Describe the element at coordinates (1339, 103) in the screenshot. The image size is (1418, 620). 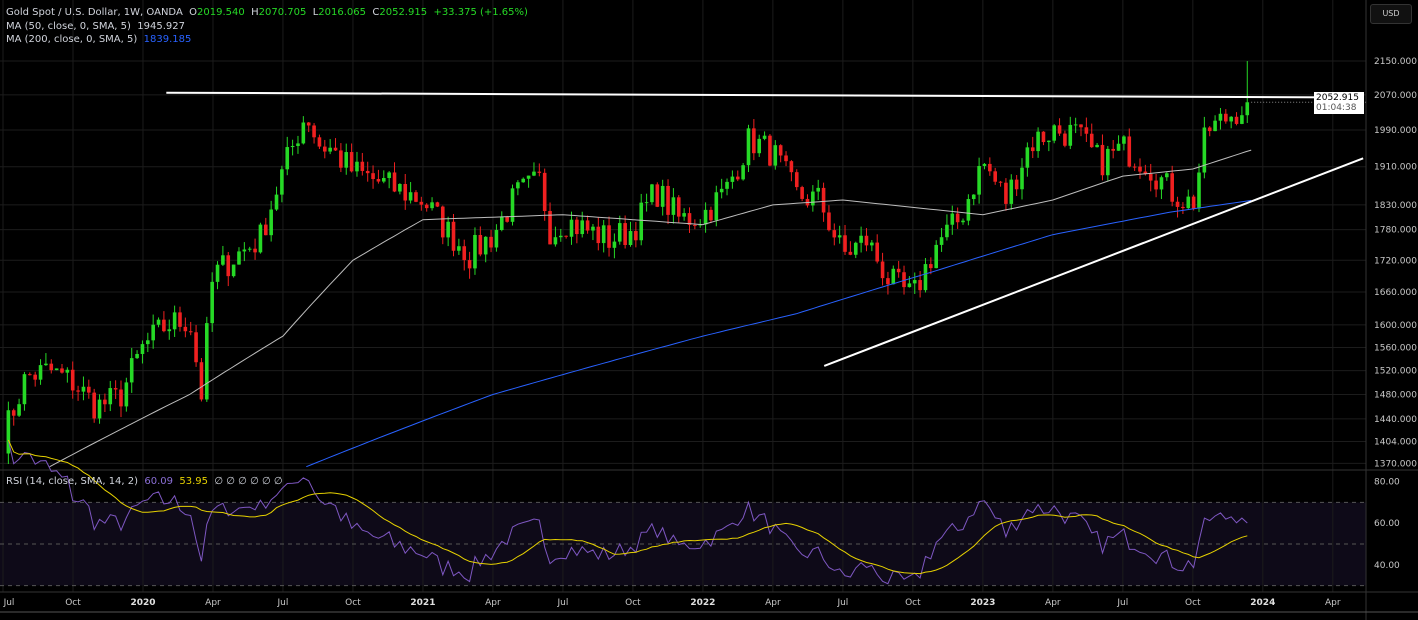
I see `last-price-label: 2052.915 01:04:38` at that location.